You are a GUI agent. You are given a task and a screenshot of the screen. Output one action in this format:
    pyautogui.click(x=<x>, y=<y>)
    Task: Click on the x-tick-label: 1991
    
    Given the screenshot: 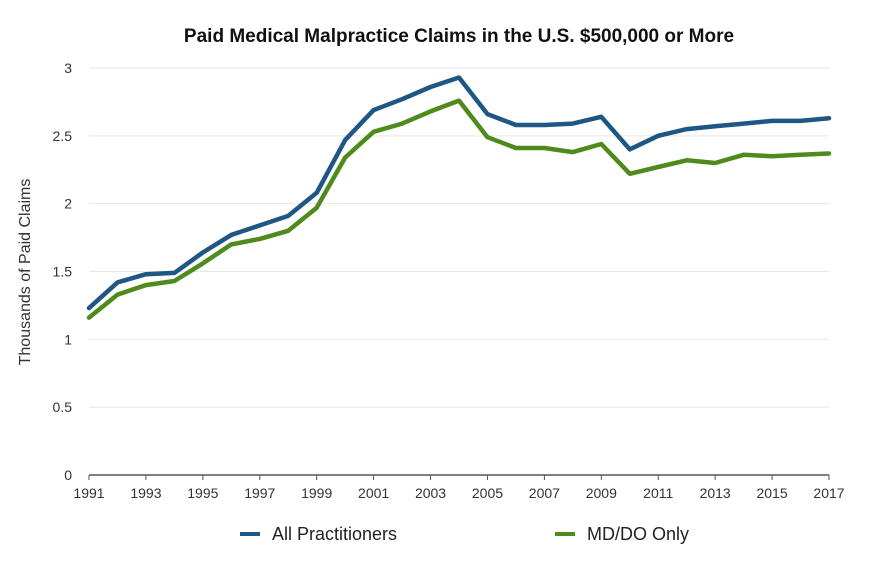 What is the action you would take?
    pyautogui.click(x=88, y=493)
    